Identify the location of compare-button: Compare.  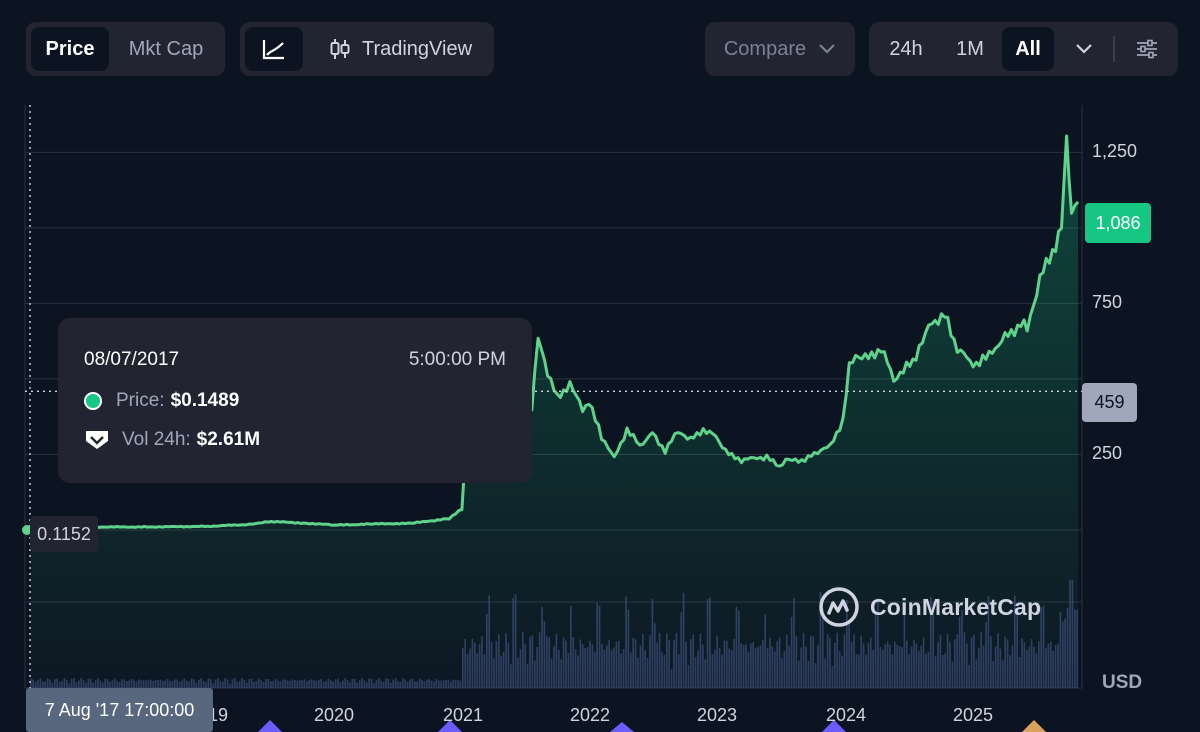
(780, 49).